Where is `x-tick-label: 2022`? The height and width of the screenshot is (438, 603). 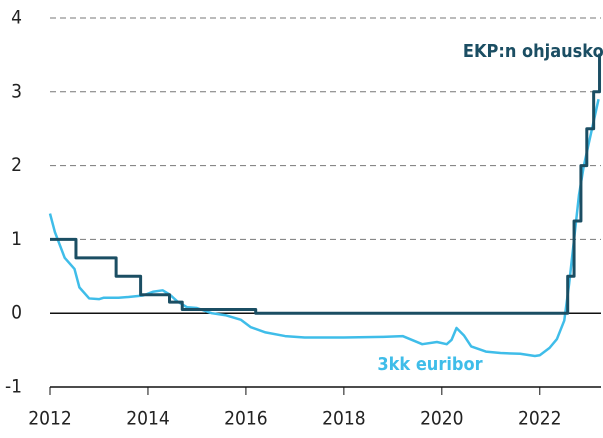 x-tick-label: 2022 is located at coordinates (540, 419).